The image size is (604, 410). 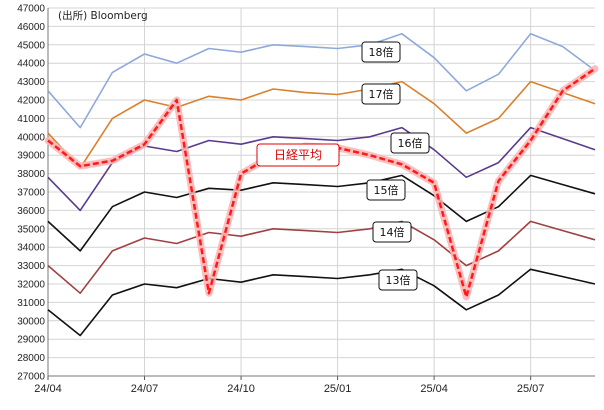 I want to click on y-tick-label: 47000, so click(x=31, y=9).